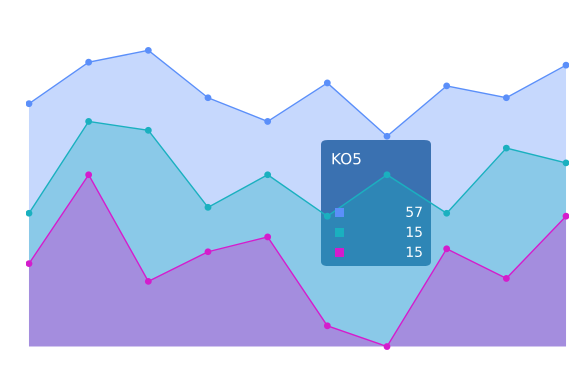 The height and width of the screenshot is (388, 576). I want to click on annotation: KO5, so click(346, 158).